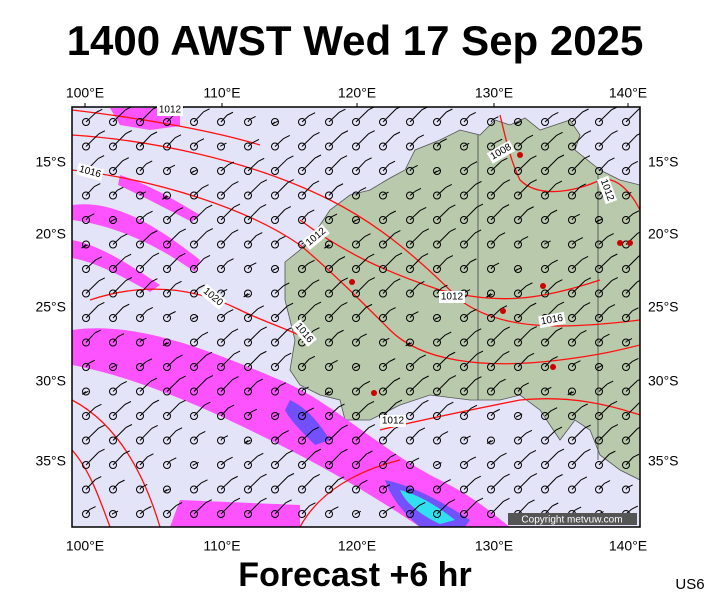  What do you see at coordinates (354, 575) in the screenshot?
I see `caption: Forecast +6 hr` at bounding box center [354, 575].